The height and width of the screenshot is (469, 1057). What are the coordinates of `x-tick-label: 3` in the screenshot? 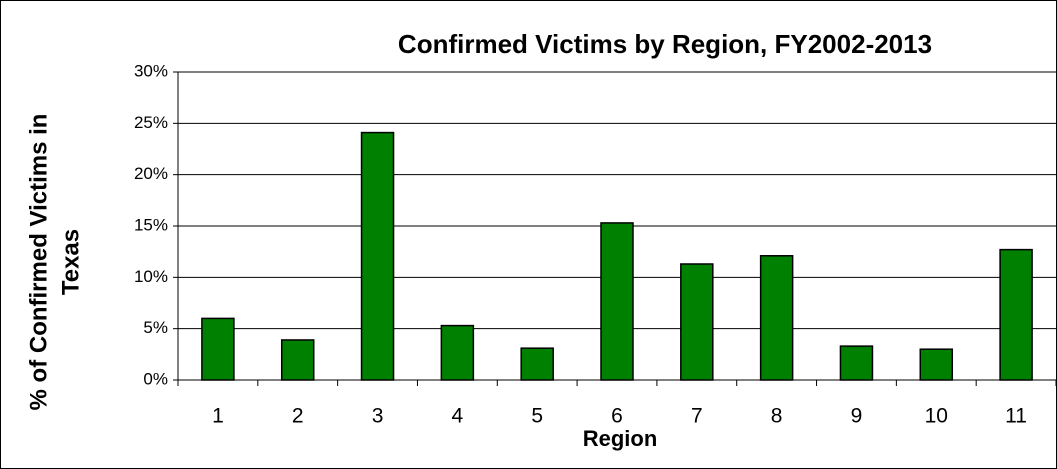 It's located at (378, 416).